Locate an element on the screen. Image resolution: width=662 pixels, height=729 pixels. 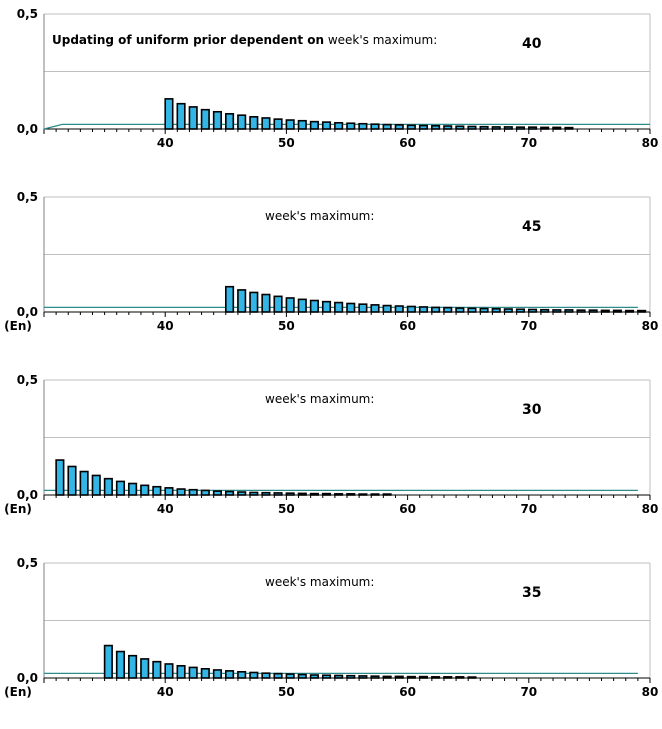
weeks-maximum-label: week's maximum: is located at coordinates (319, 582).